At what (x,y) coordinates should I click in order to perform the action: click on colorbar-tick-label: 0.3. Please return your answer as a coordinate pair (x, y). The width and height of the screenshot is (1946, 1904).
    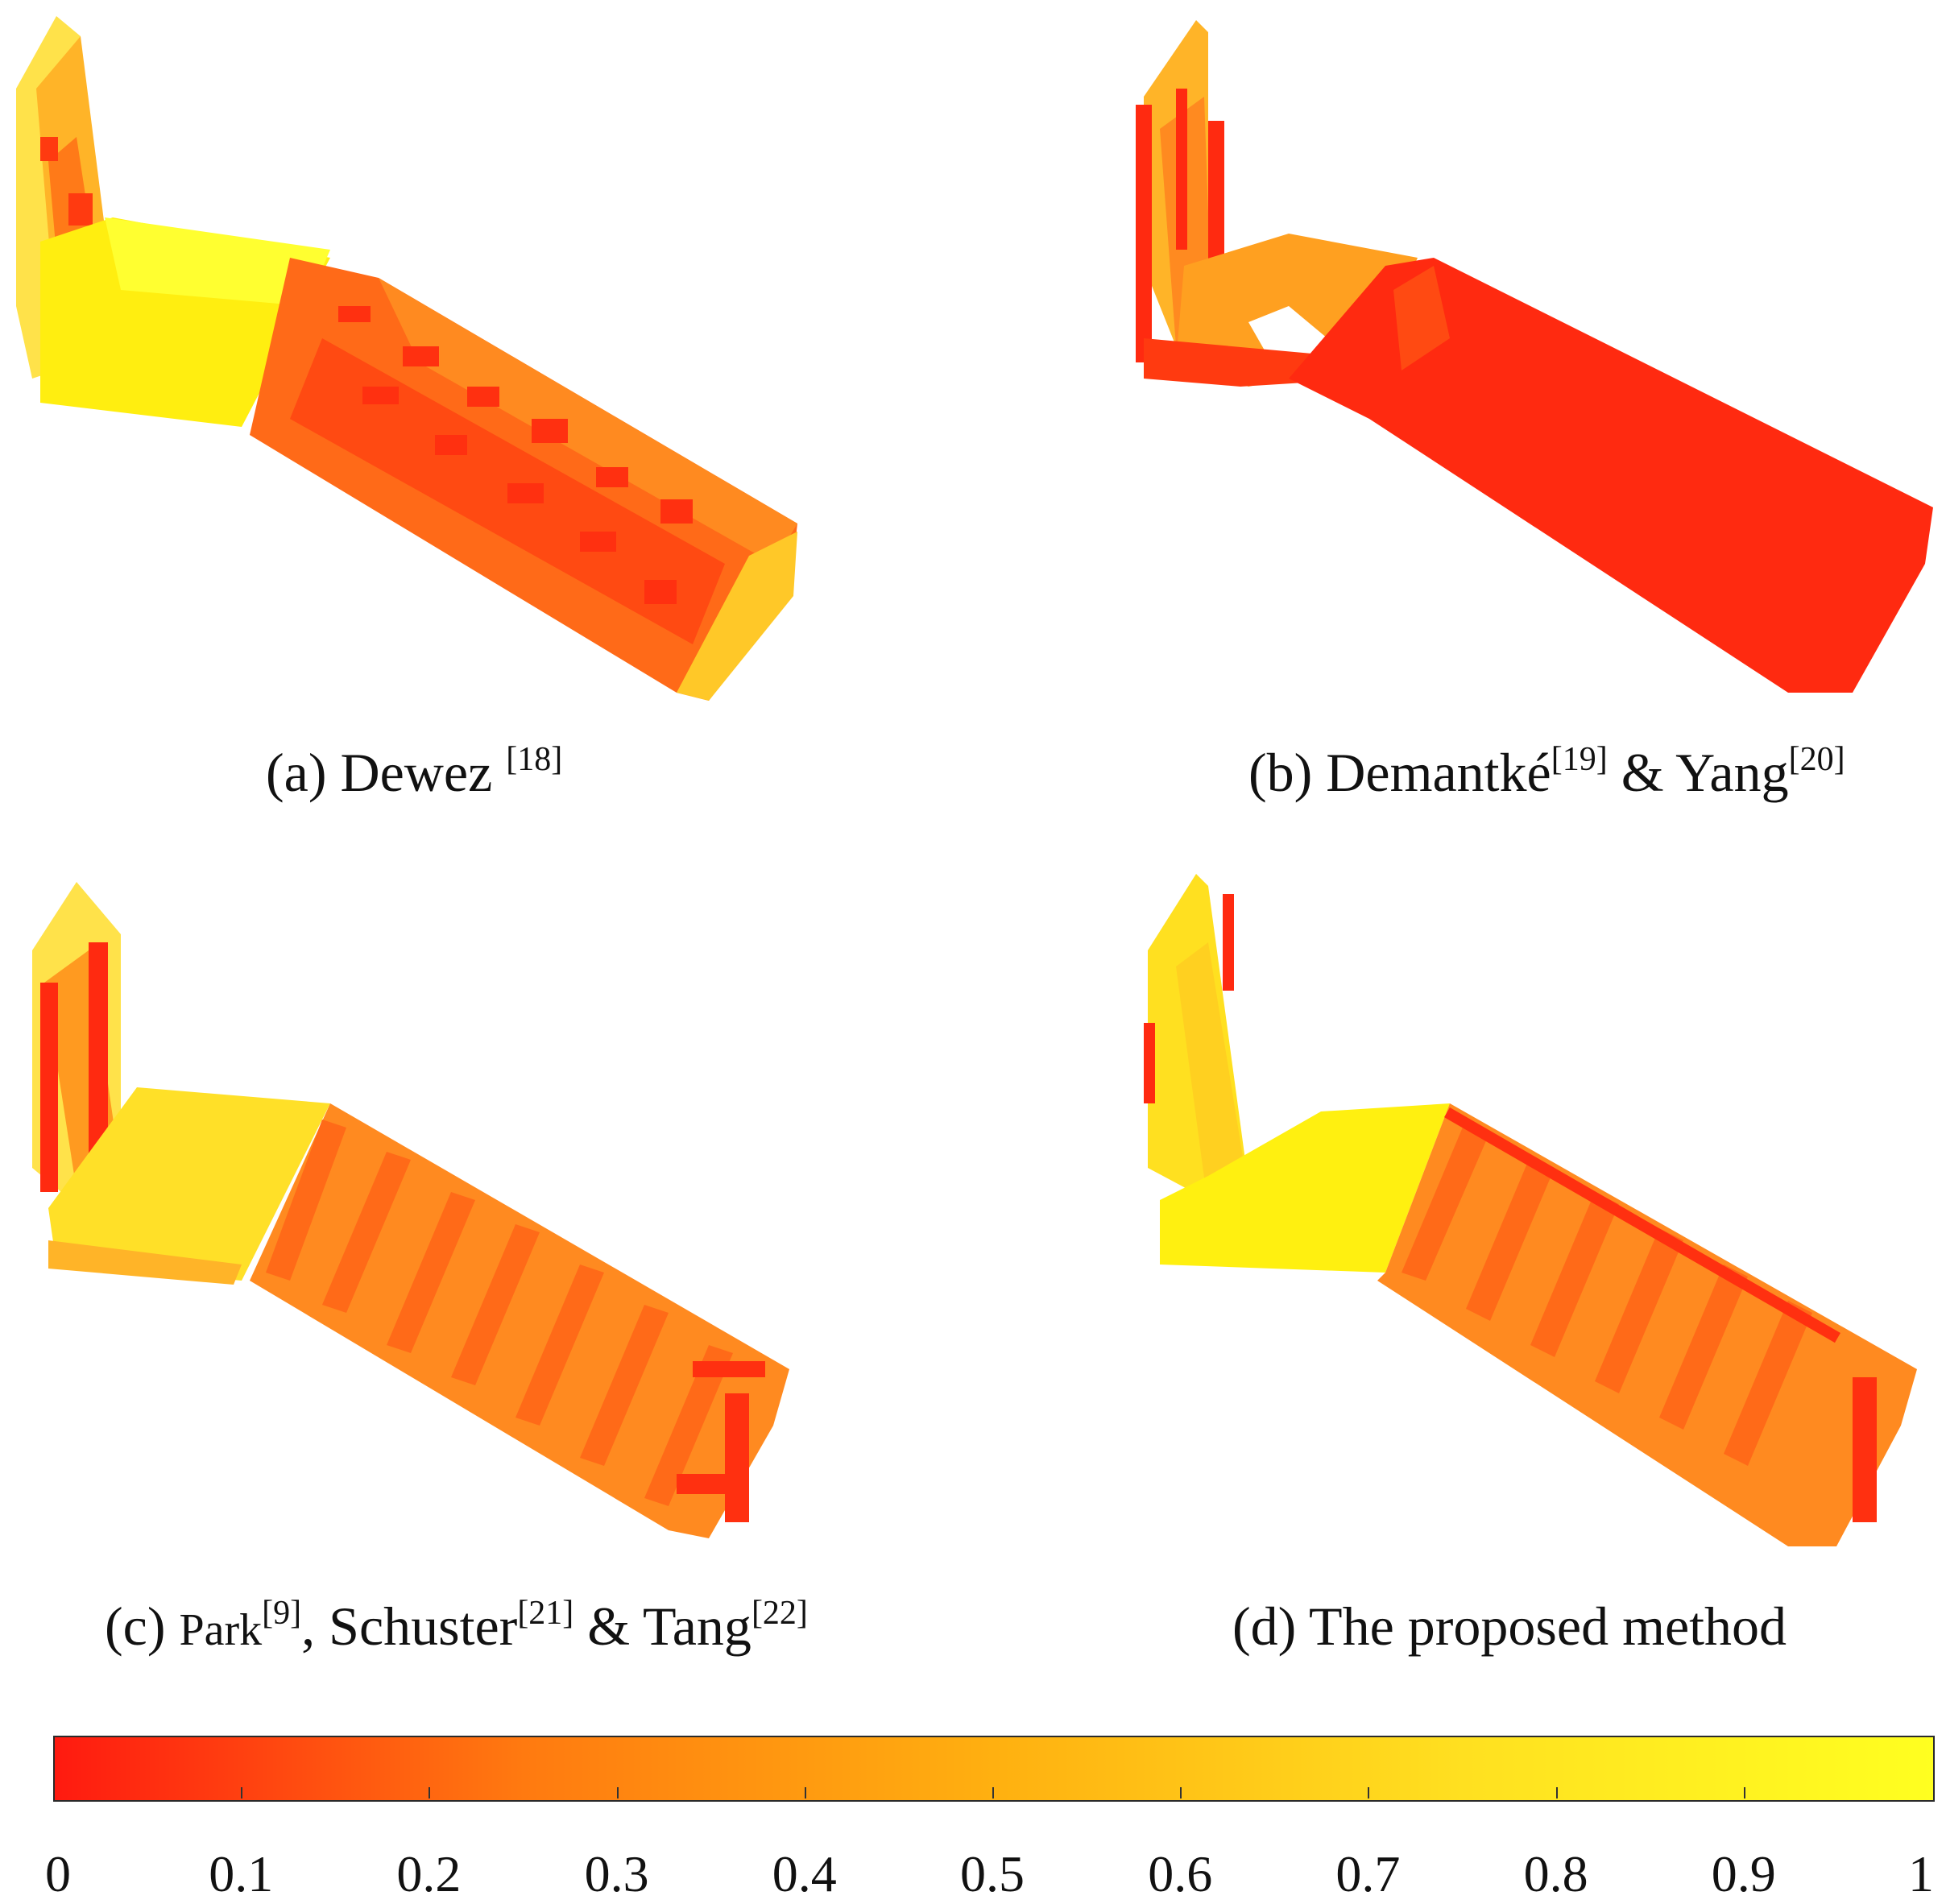
    Looking at the image, I should click on (616, 1873).